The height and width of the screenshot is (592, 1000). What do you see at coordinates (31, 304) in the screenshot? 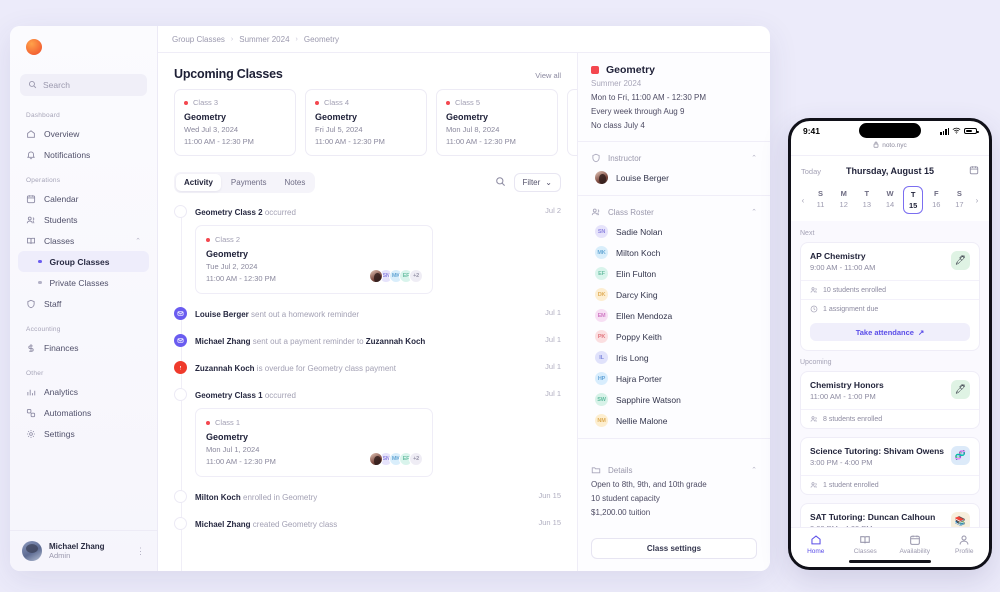
I see `shield-icon` at bounding box center [31, 304].